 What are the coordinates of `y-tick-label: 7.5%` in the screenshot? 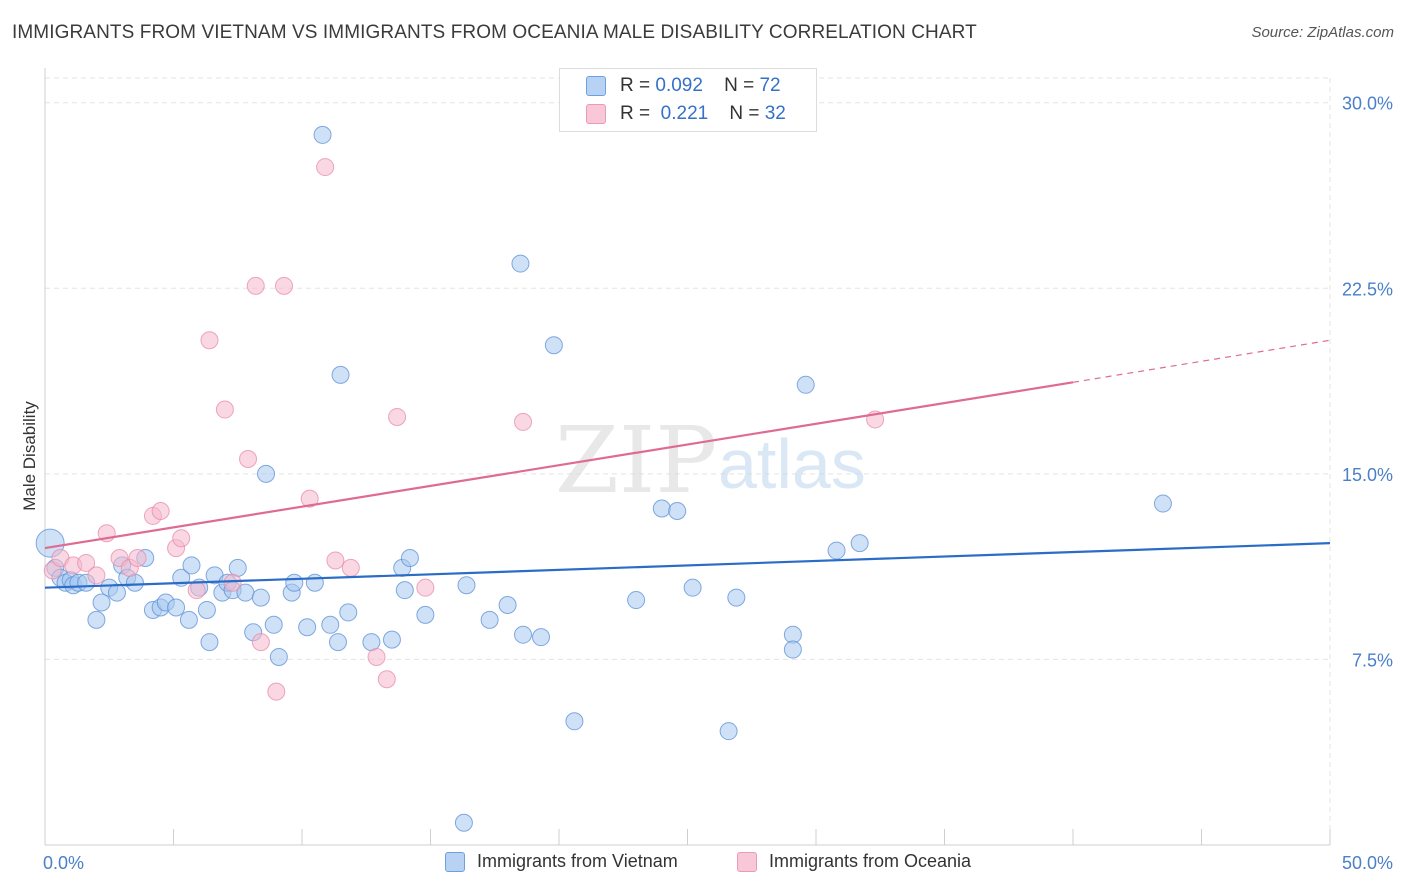 It's located at (1372, 660).